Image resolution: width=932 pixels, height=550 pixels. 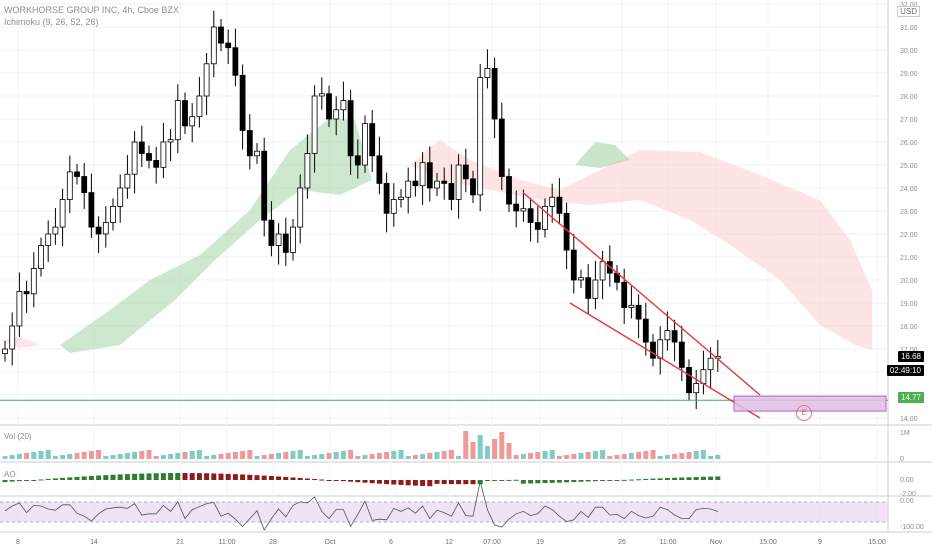 I want to click on currency-badge: USD, so click(x=908, y=11).